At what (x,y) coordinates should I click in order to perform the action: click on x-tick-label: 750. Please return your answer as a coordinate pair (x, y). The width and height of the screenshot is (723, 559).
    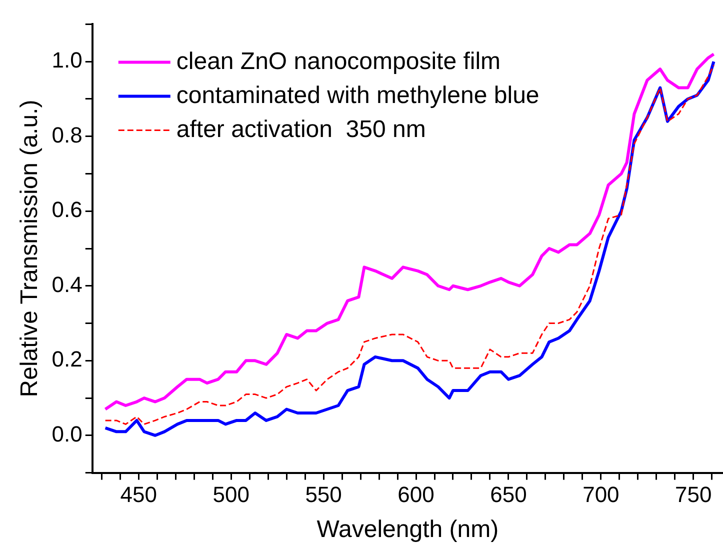
    Looking at the image, I should click on (693, 495).